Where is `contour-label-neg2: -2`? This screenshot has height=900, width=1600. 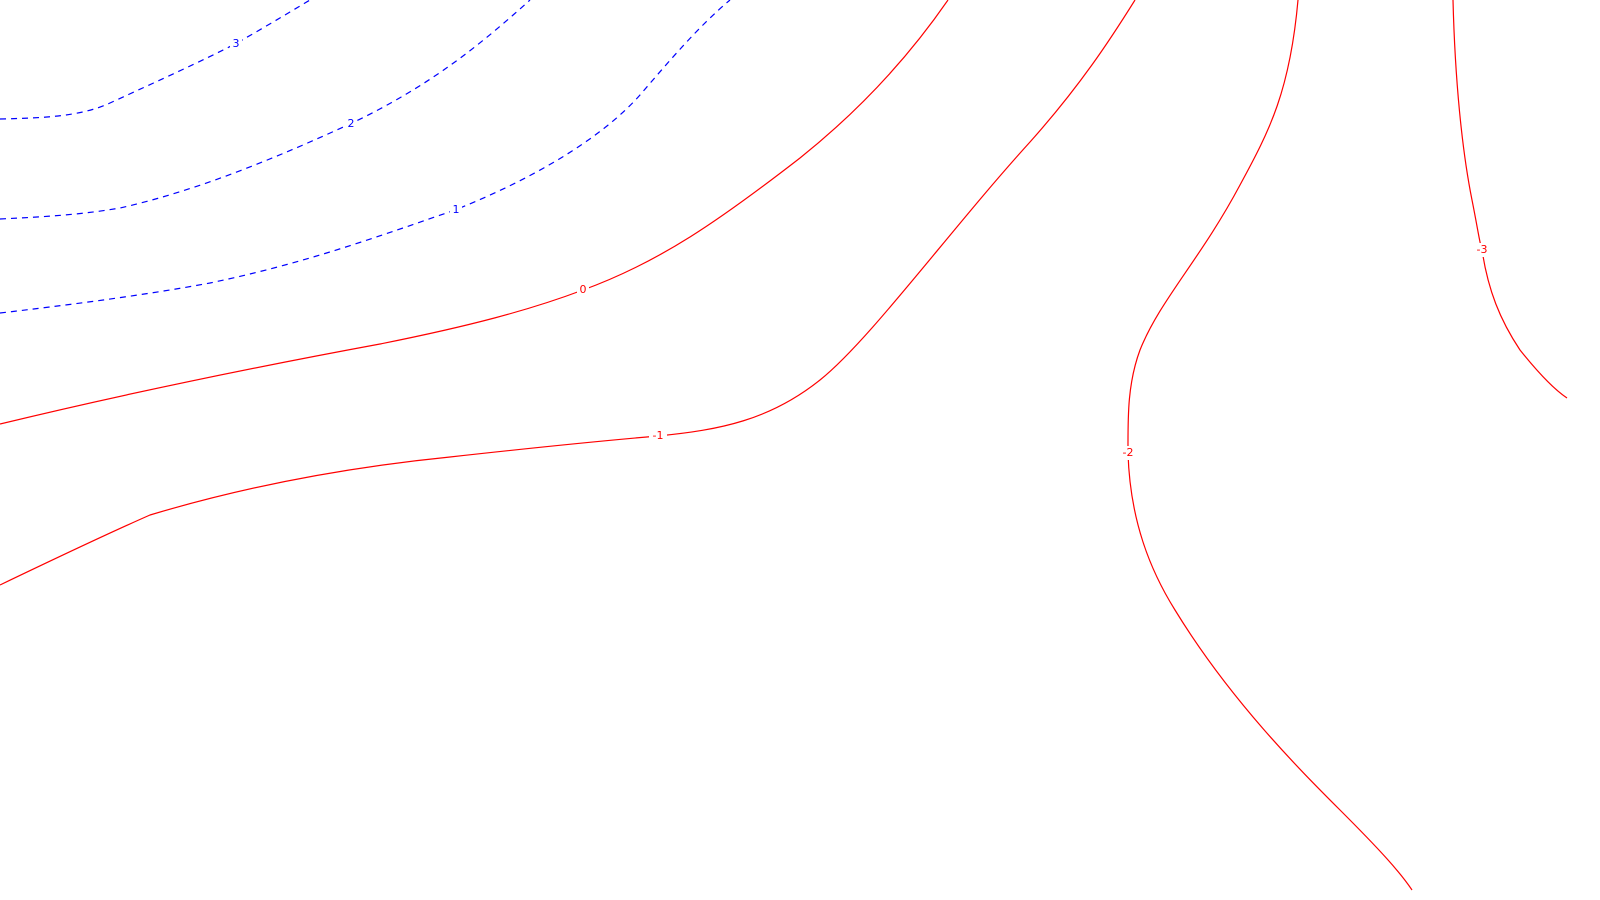 contour-label-neg2: -2 is located at coordinates (1128, 452).